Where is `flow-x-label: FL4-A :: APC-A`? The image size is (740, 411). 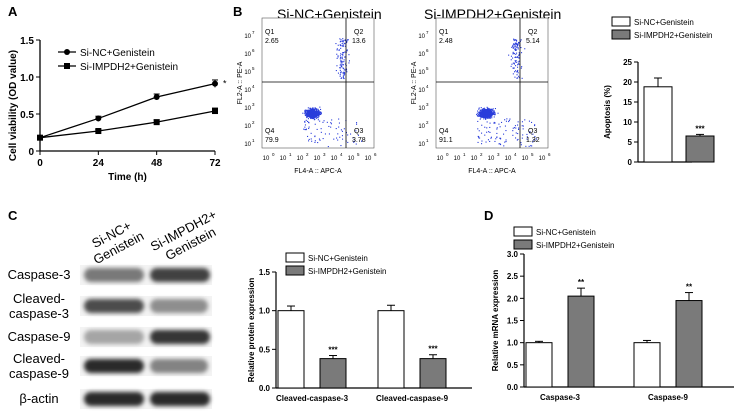 flow-x-label: FL4-A :: APC-A is located at coordinates (492, 171).